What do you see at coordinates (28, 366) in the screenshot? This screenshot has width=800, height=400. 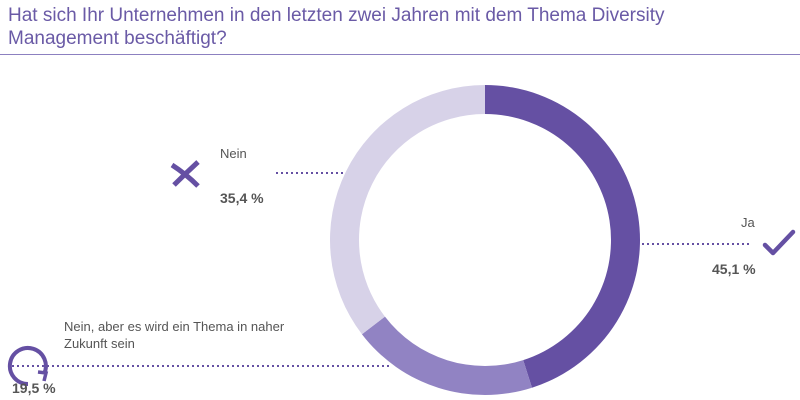 I see `circular-arrow-icon` at bounding box center [28, 366].